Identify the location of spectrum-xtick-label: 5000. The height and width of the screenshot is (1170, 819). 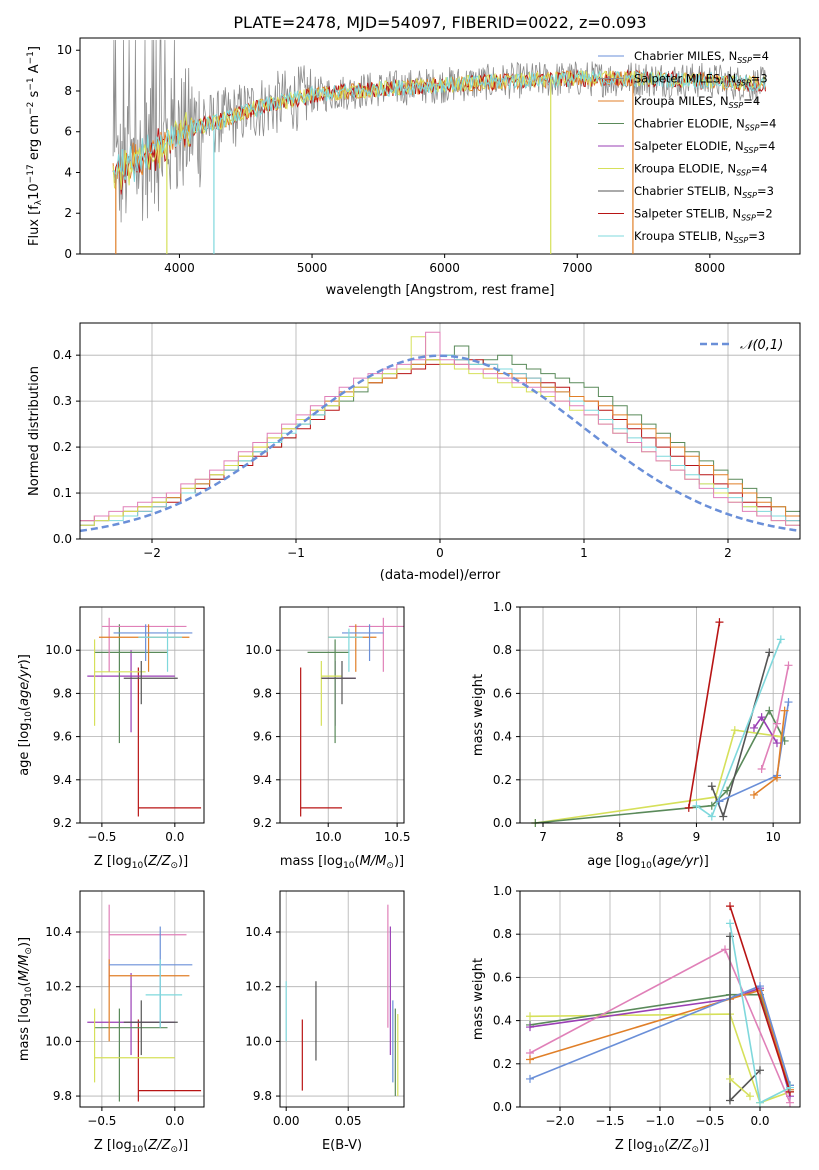
(312, 268).